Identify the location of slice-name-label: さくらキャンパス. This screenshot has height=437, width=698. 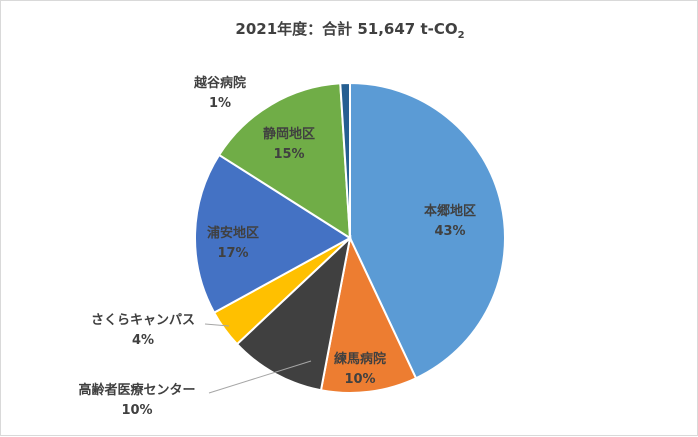
(143, 320).